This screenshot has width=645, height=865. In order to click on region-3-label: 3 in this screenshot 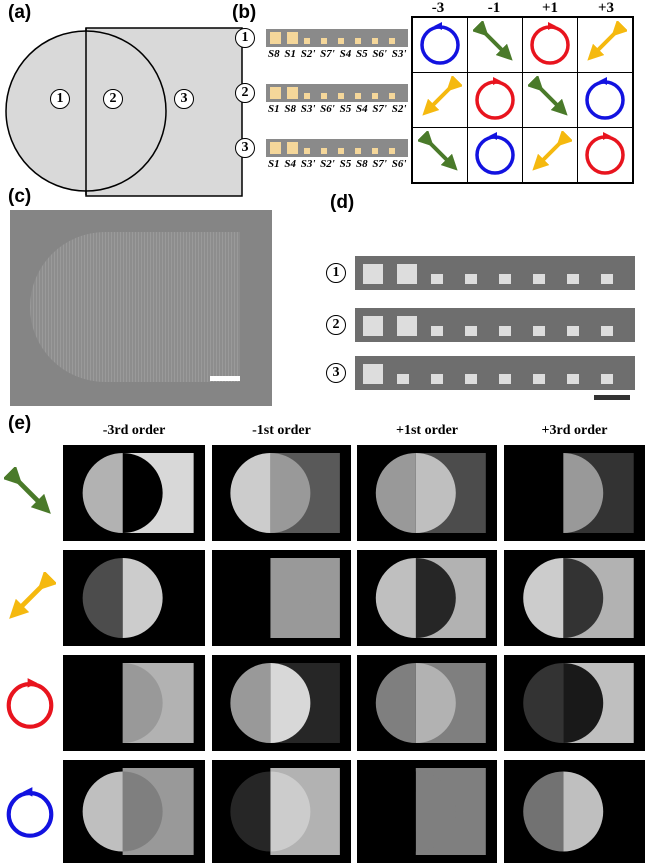, I will do `click(184, 99)`.